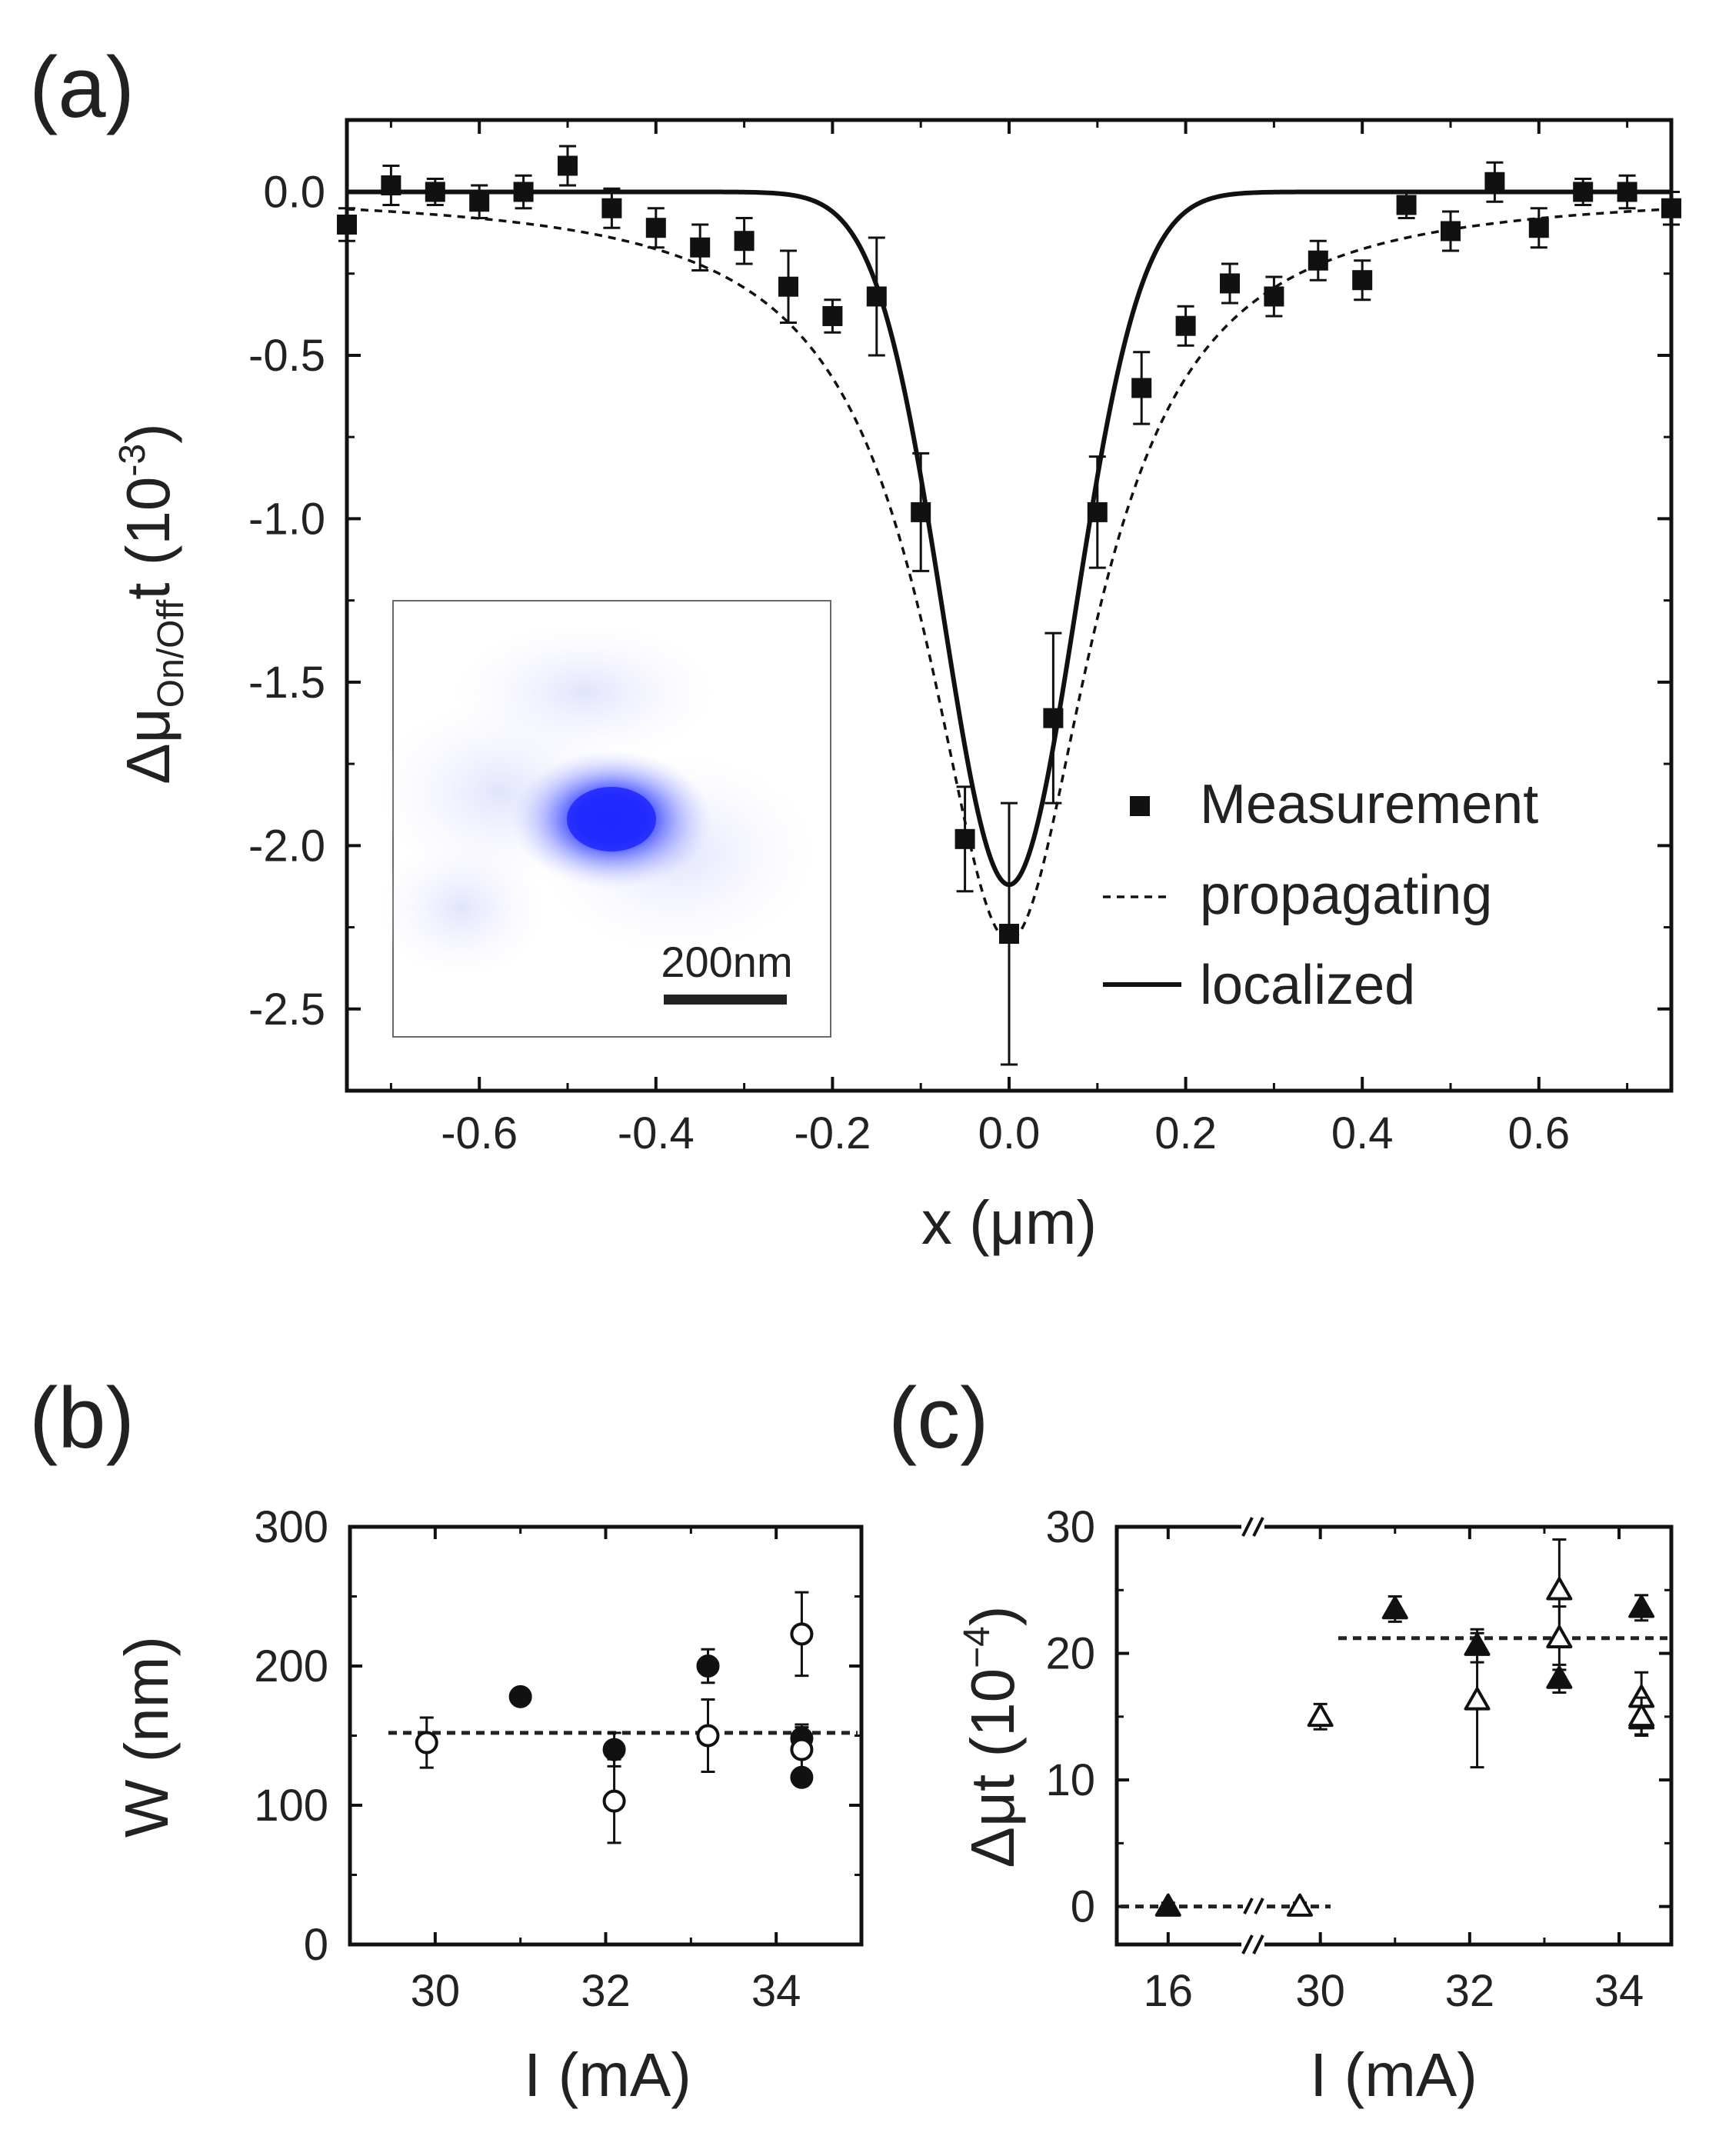 This screenshot has width=1729, height=2156. I want to click on axis-break-bottom, so click(1252, 1944).